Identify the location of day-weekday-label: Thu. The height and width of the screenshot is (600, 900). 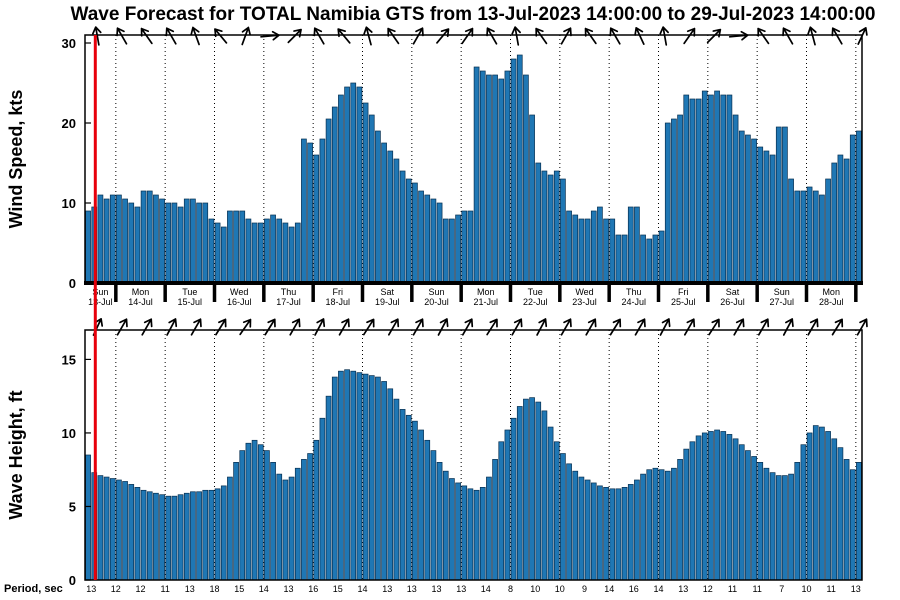
(289, 292).